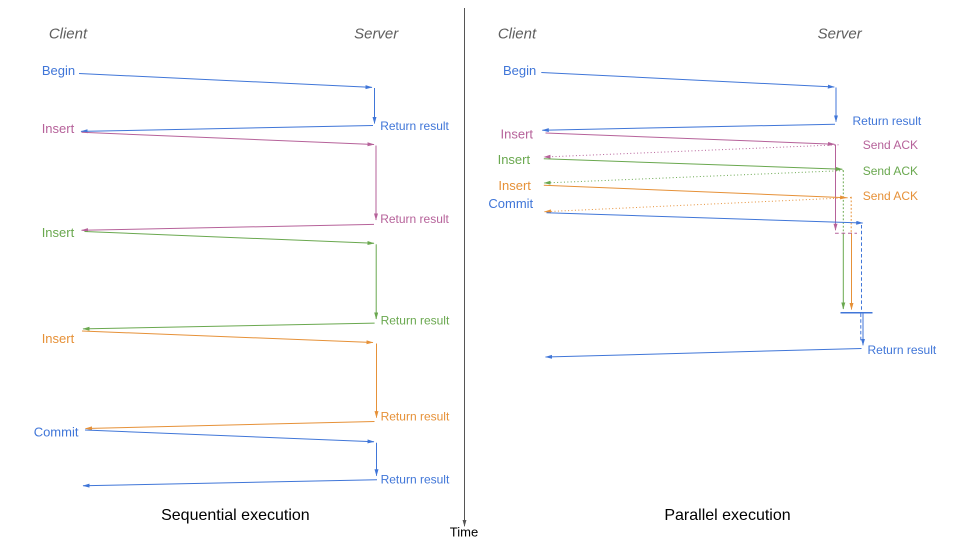 This screenshot has width=960, height=540. I want to click on svg-text: Time, so click(464, 532).